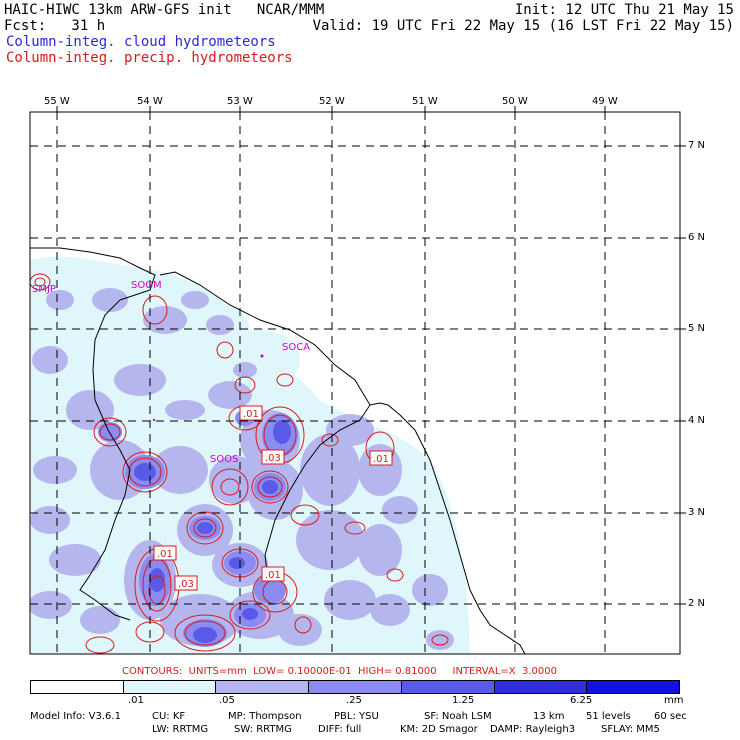 The width and height of the screenshot is (740, 740). What do you see at coordinates (549, 716) in the screenshot?
I see `model-info-resolution: 13 km` at bounding box center [549, 716].